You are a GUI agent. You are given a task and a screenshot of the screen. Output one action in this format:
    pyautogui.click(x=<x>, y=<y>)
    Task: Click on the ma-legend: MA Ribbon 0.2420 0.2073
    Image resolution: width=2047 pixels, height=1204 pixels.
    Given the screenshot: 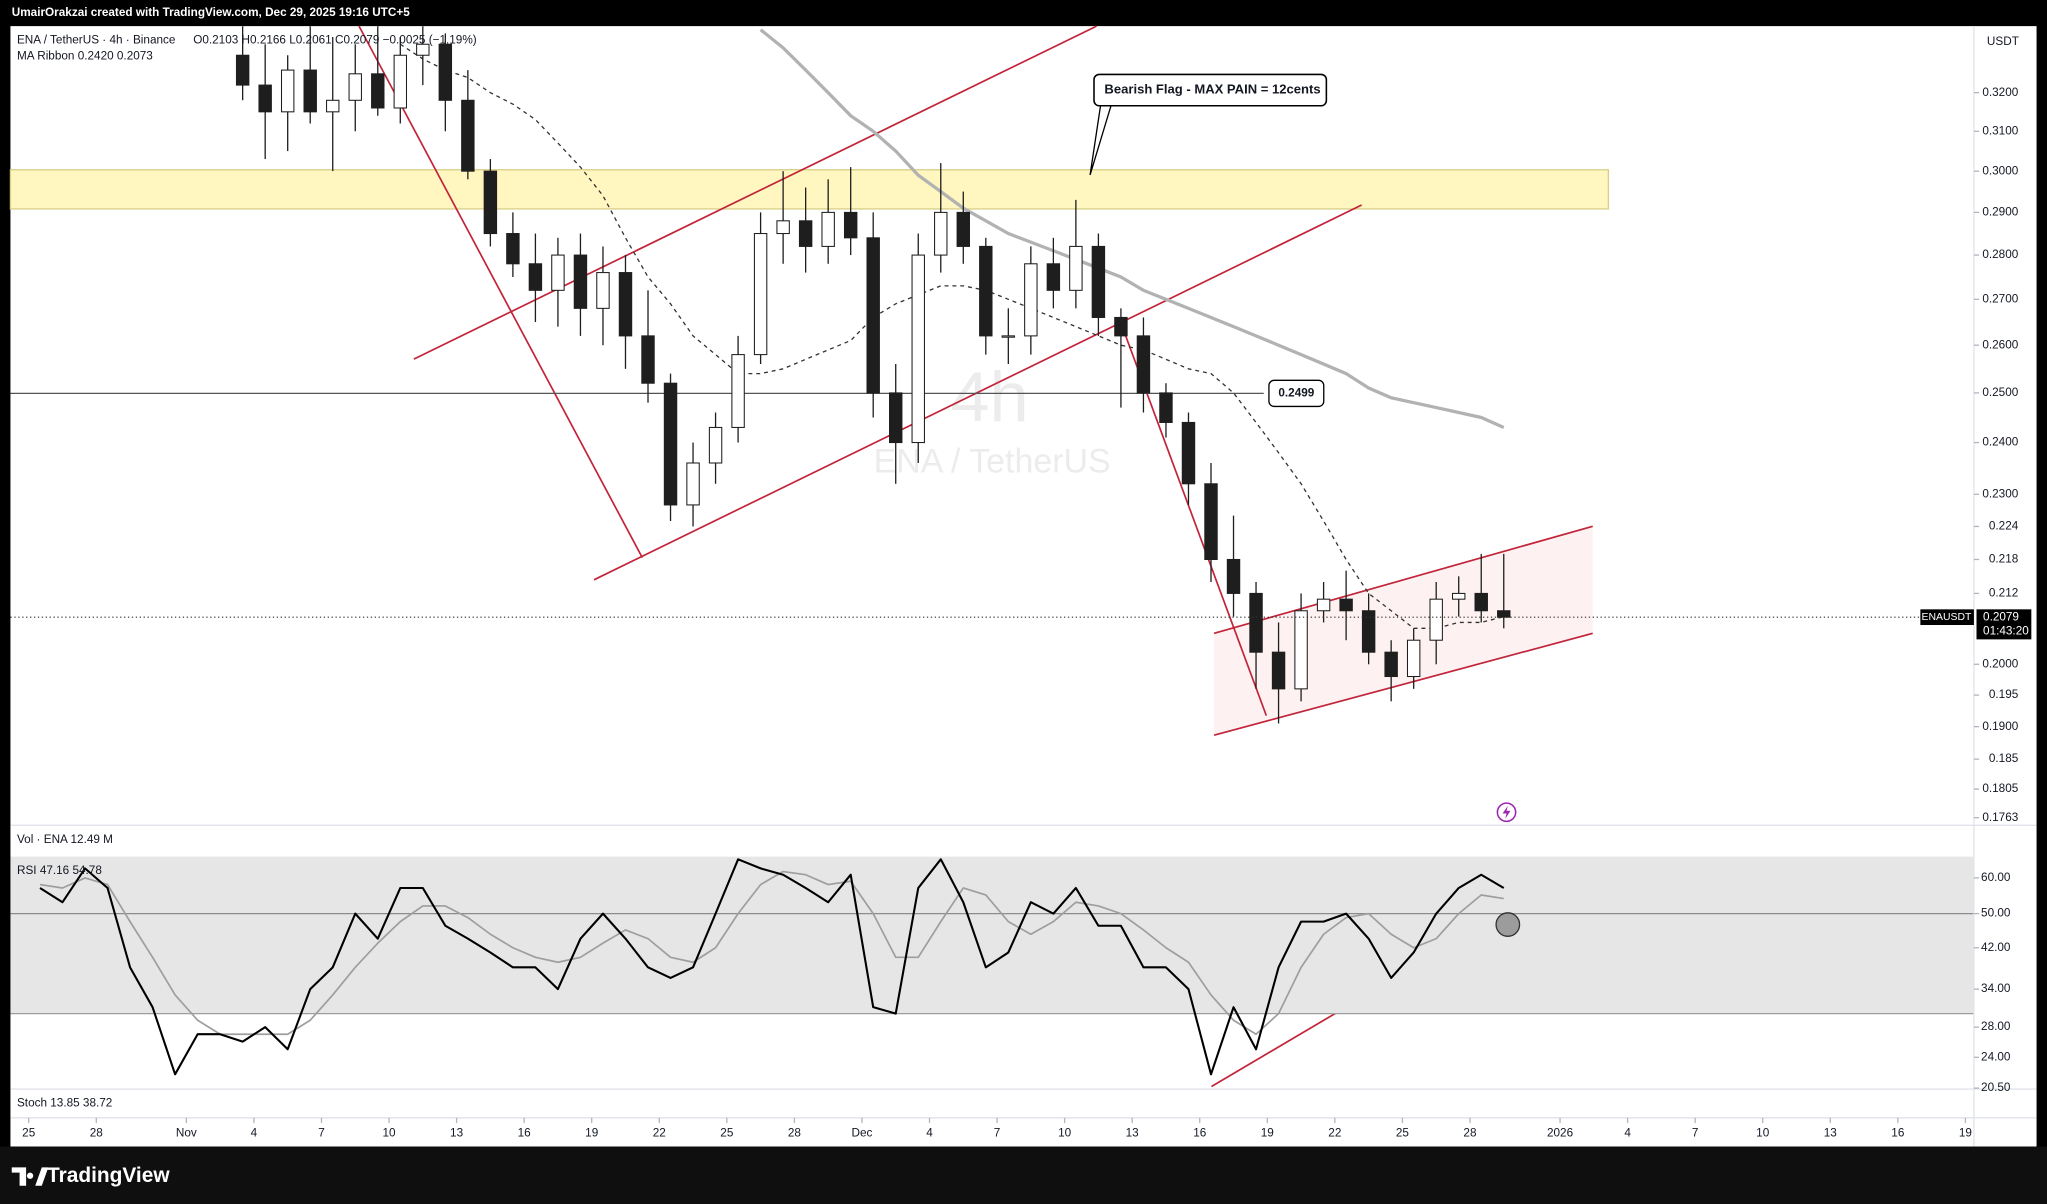 What is the action you would take?
    pyautogui.click(x=85, y=55)
    